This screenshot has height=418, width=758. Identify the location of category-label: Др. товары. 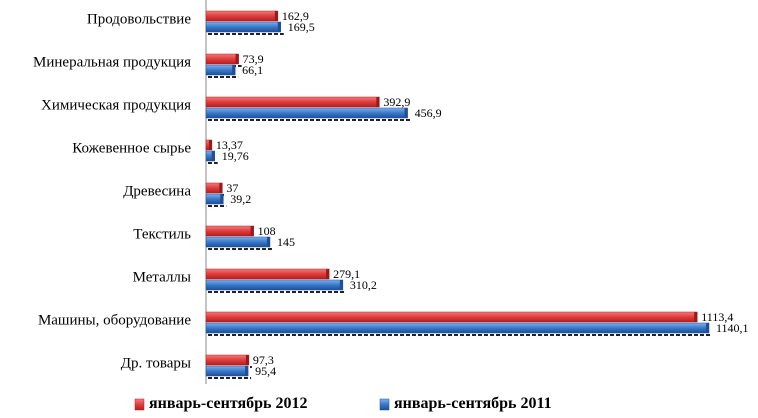
(156, 363).